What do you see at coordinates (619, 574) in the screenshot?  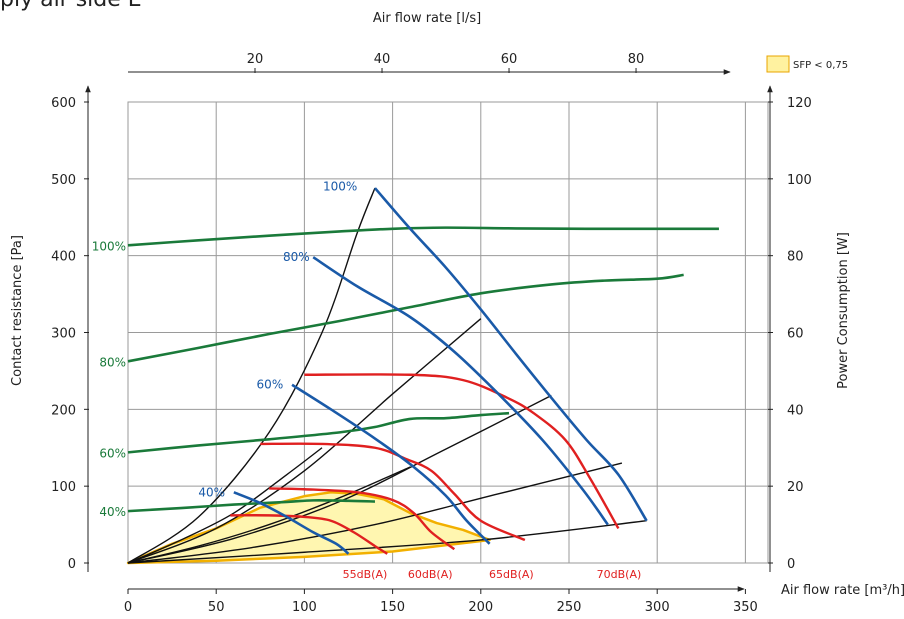 I see `noise-label: 70dB(A)` at bounding box center [619, 574].